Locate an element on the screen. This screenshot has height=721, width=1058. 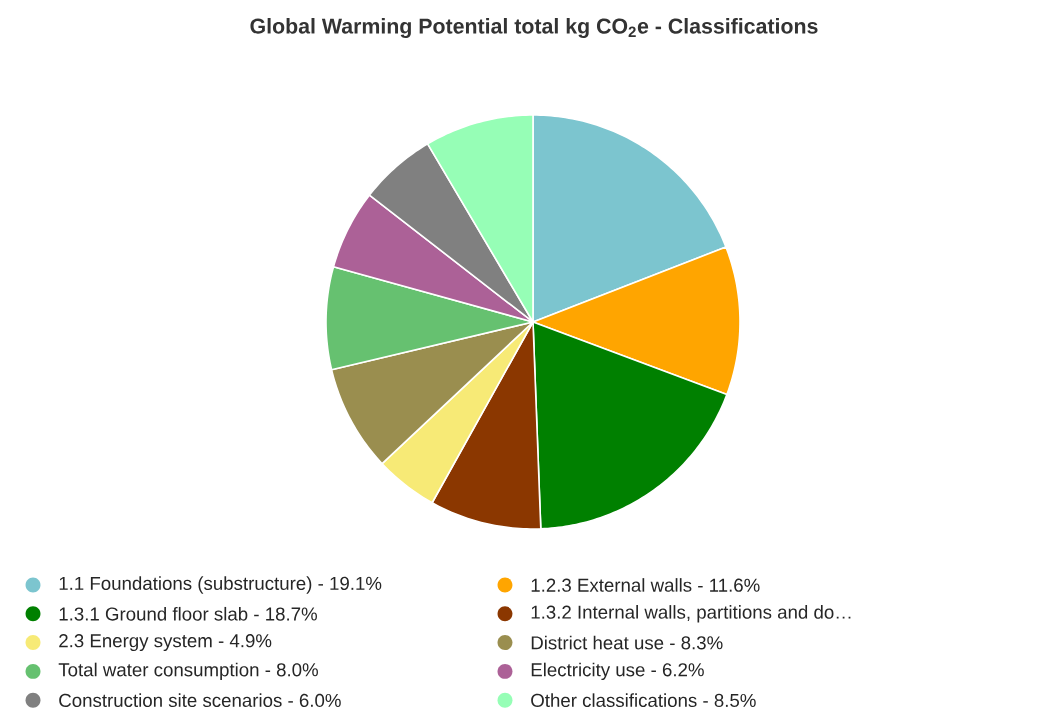
legend-label: 1.2.3 External walls - 11.6% is located at coordinates (645, 585).